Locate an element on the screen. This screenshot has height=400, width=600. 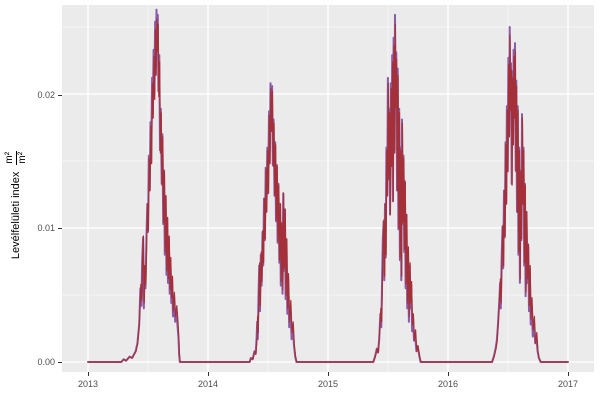
y-axis-unit-denominator: m² is located at coordinates (22, 157).